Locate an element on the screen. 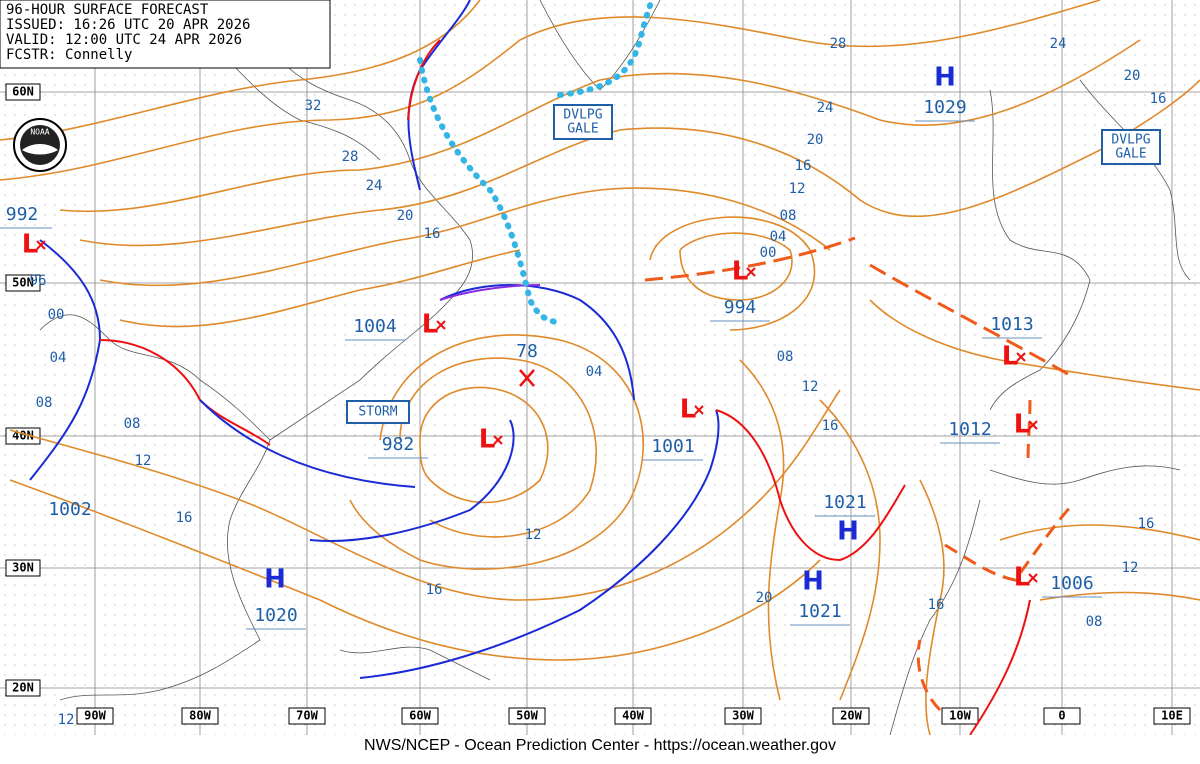  header-line: FCSTR: Connelly is located at coordinates (69, 55).